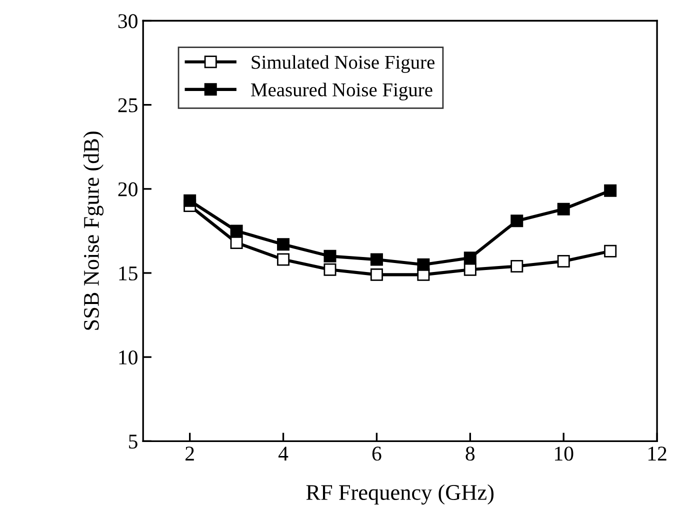  What do you see at coordinates (128, 21) in the screenshot?
I see `y-tick-label: 30` at bounding box center [128, 21].